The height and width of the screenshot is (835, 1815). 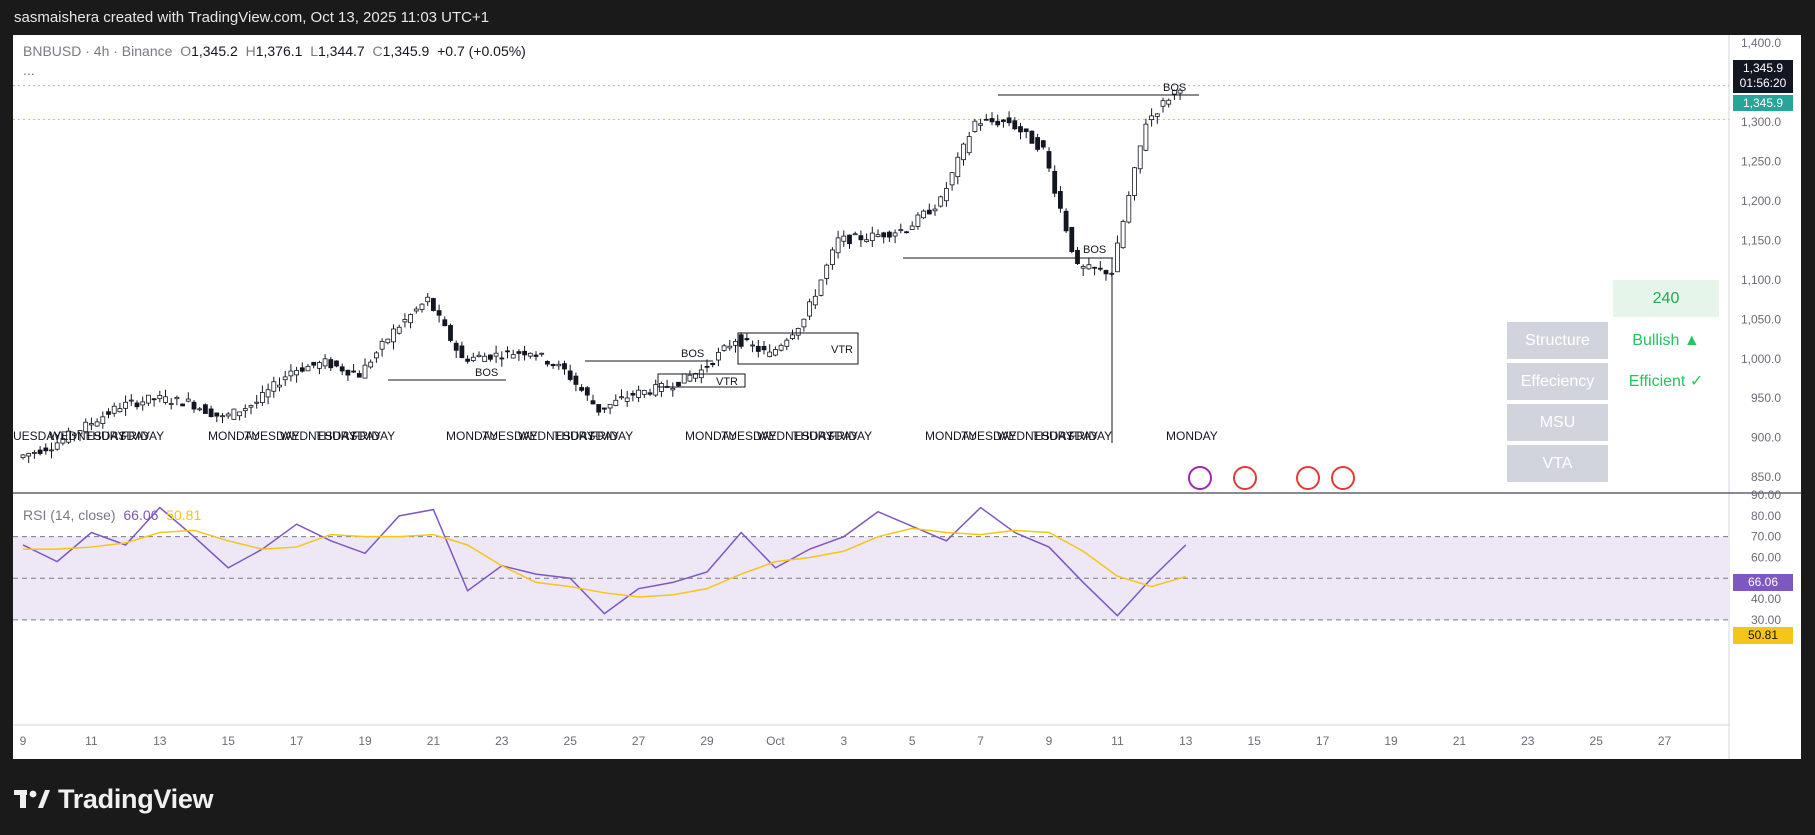 What do you see at coordinates (365, 741) in the screenshot?
I see `time-axis-tick: 19` at bounding box center [365, 741].